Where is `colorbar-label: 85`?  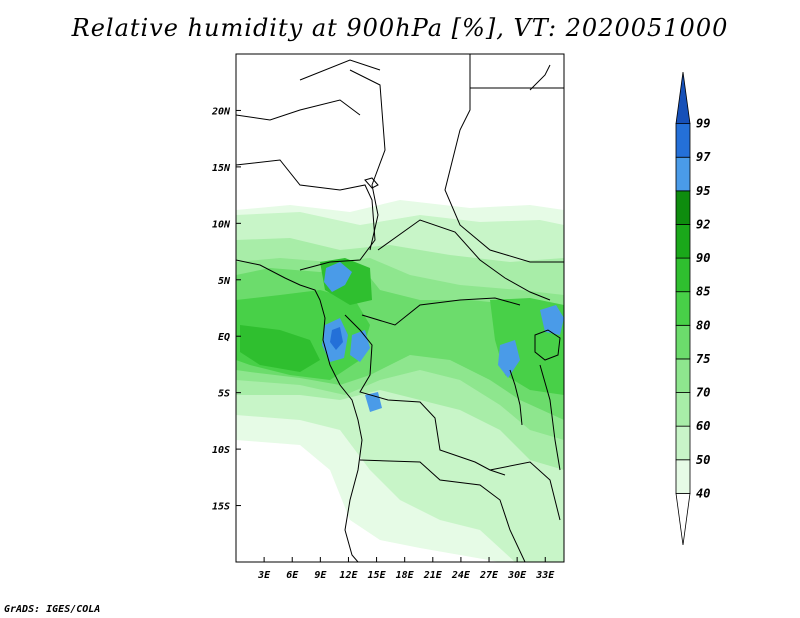
colorbar-label: 85 is located at coordinates (703, 292).